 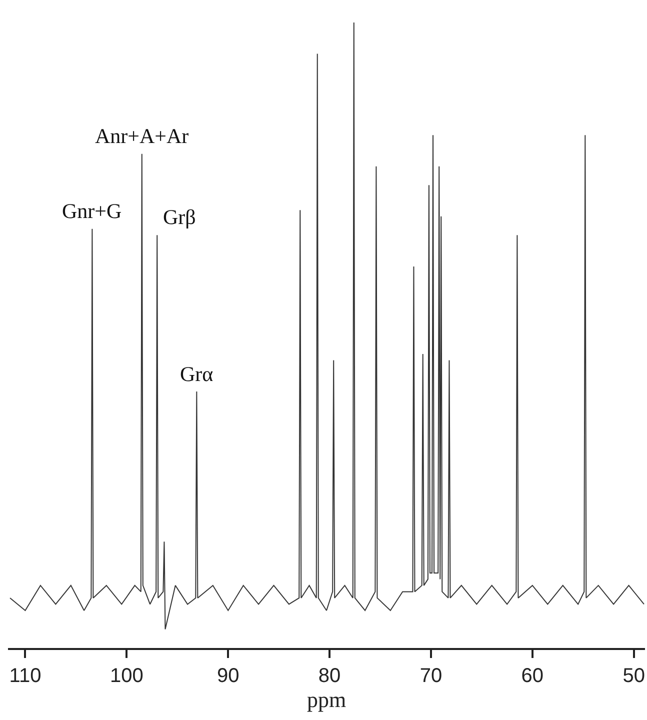 I want to click on x-tick-label: 70, so click(x=431, y=676).